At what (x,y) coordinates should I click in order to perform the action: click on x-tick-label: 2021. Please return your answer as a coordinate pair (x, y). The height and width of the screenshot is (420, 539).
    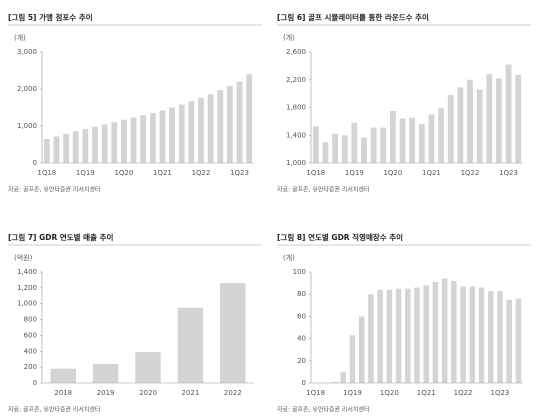
    Looking at the image, I should click on (190, 393).